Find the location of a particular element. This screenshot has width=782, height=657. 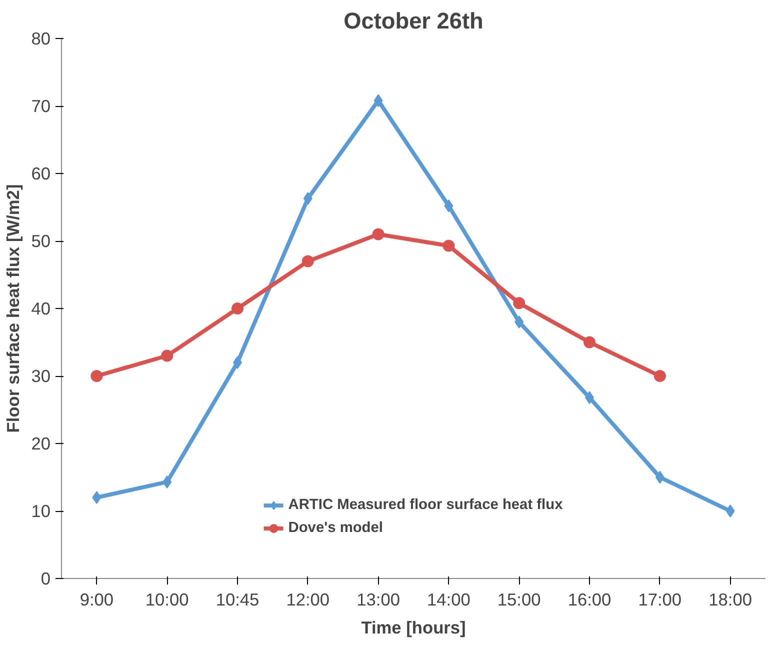

y-tick-label: 50 is located at coordinates (41, 241).